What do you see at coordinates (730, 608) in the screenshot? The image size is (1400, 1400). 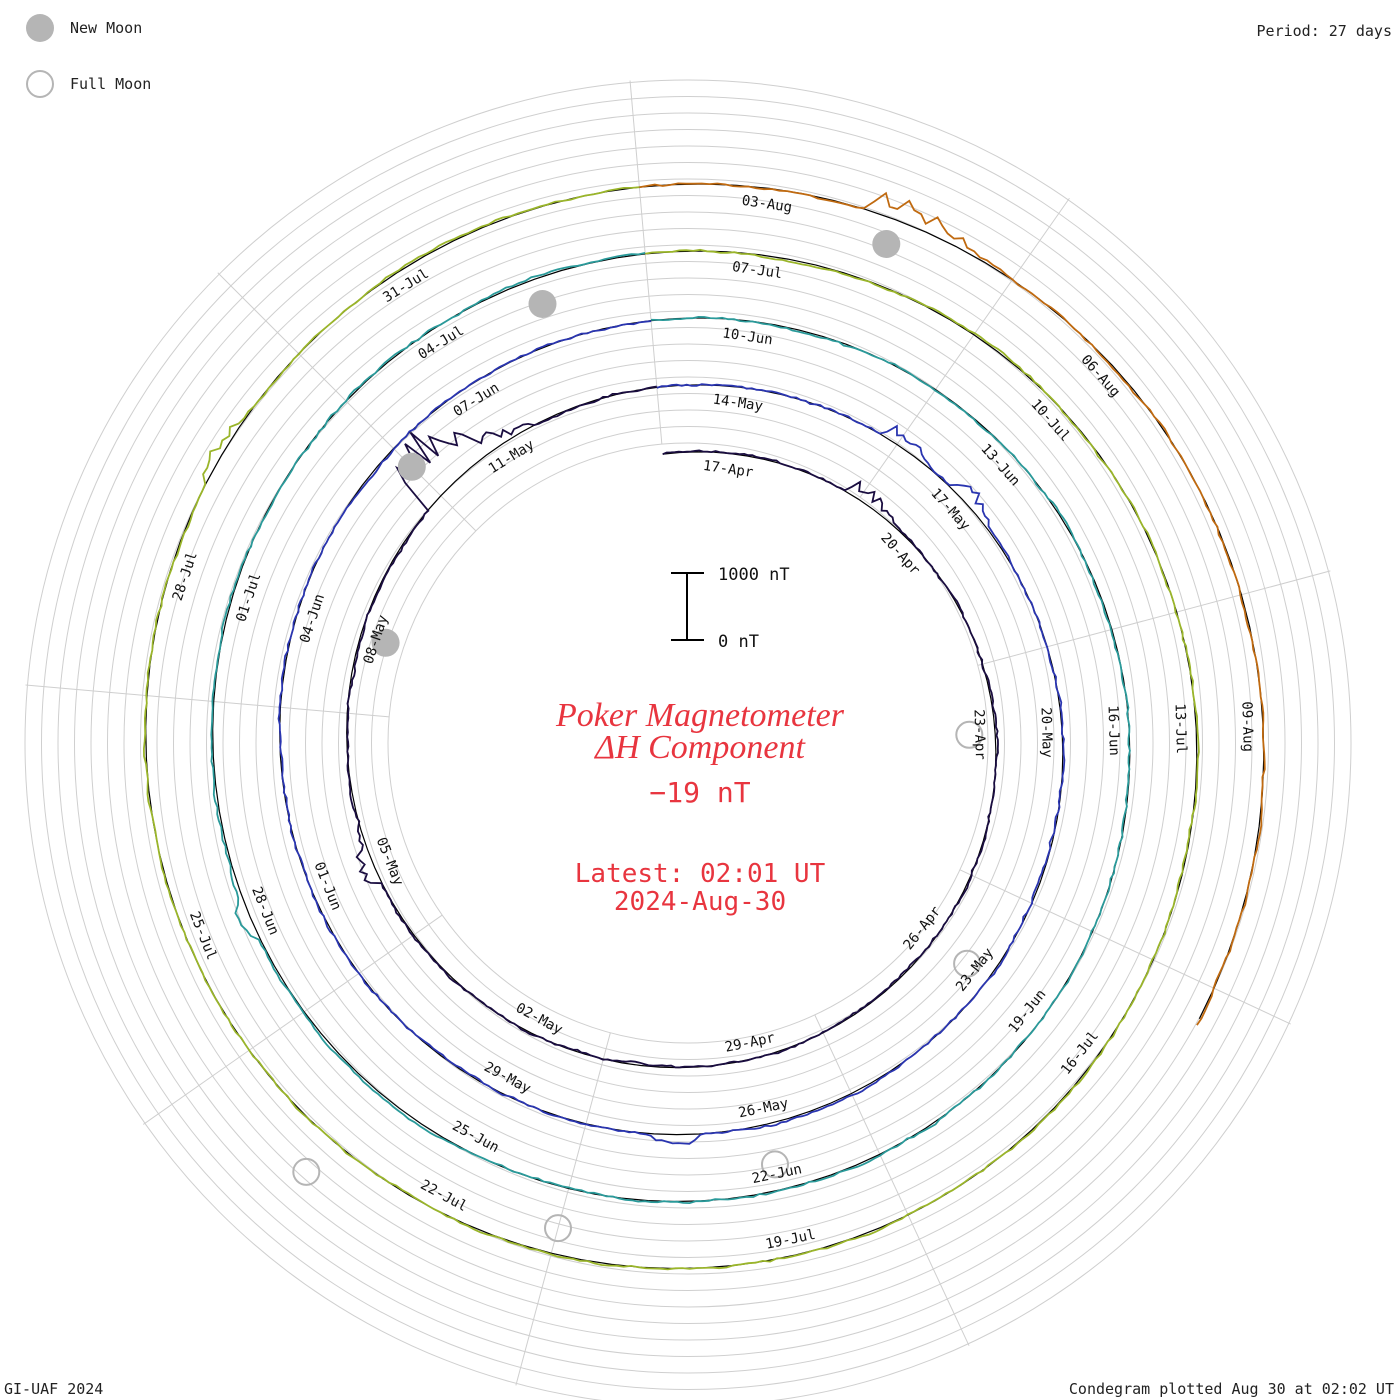 I see `scale-bar: 1000 nT 0 nT` at bounding box center [730, 608].